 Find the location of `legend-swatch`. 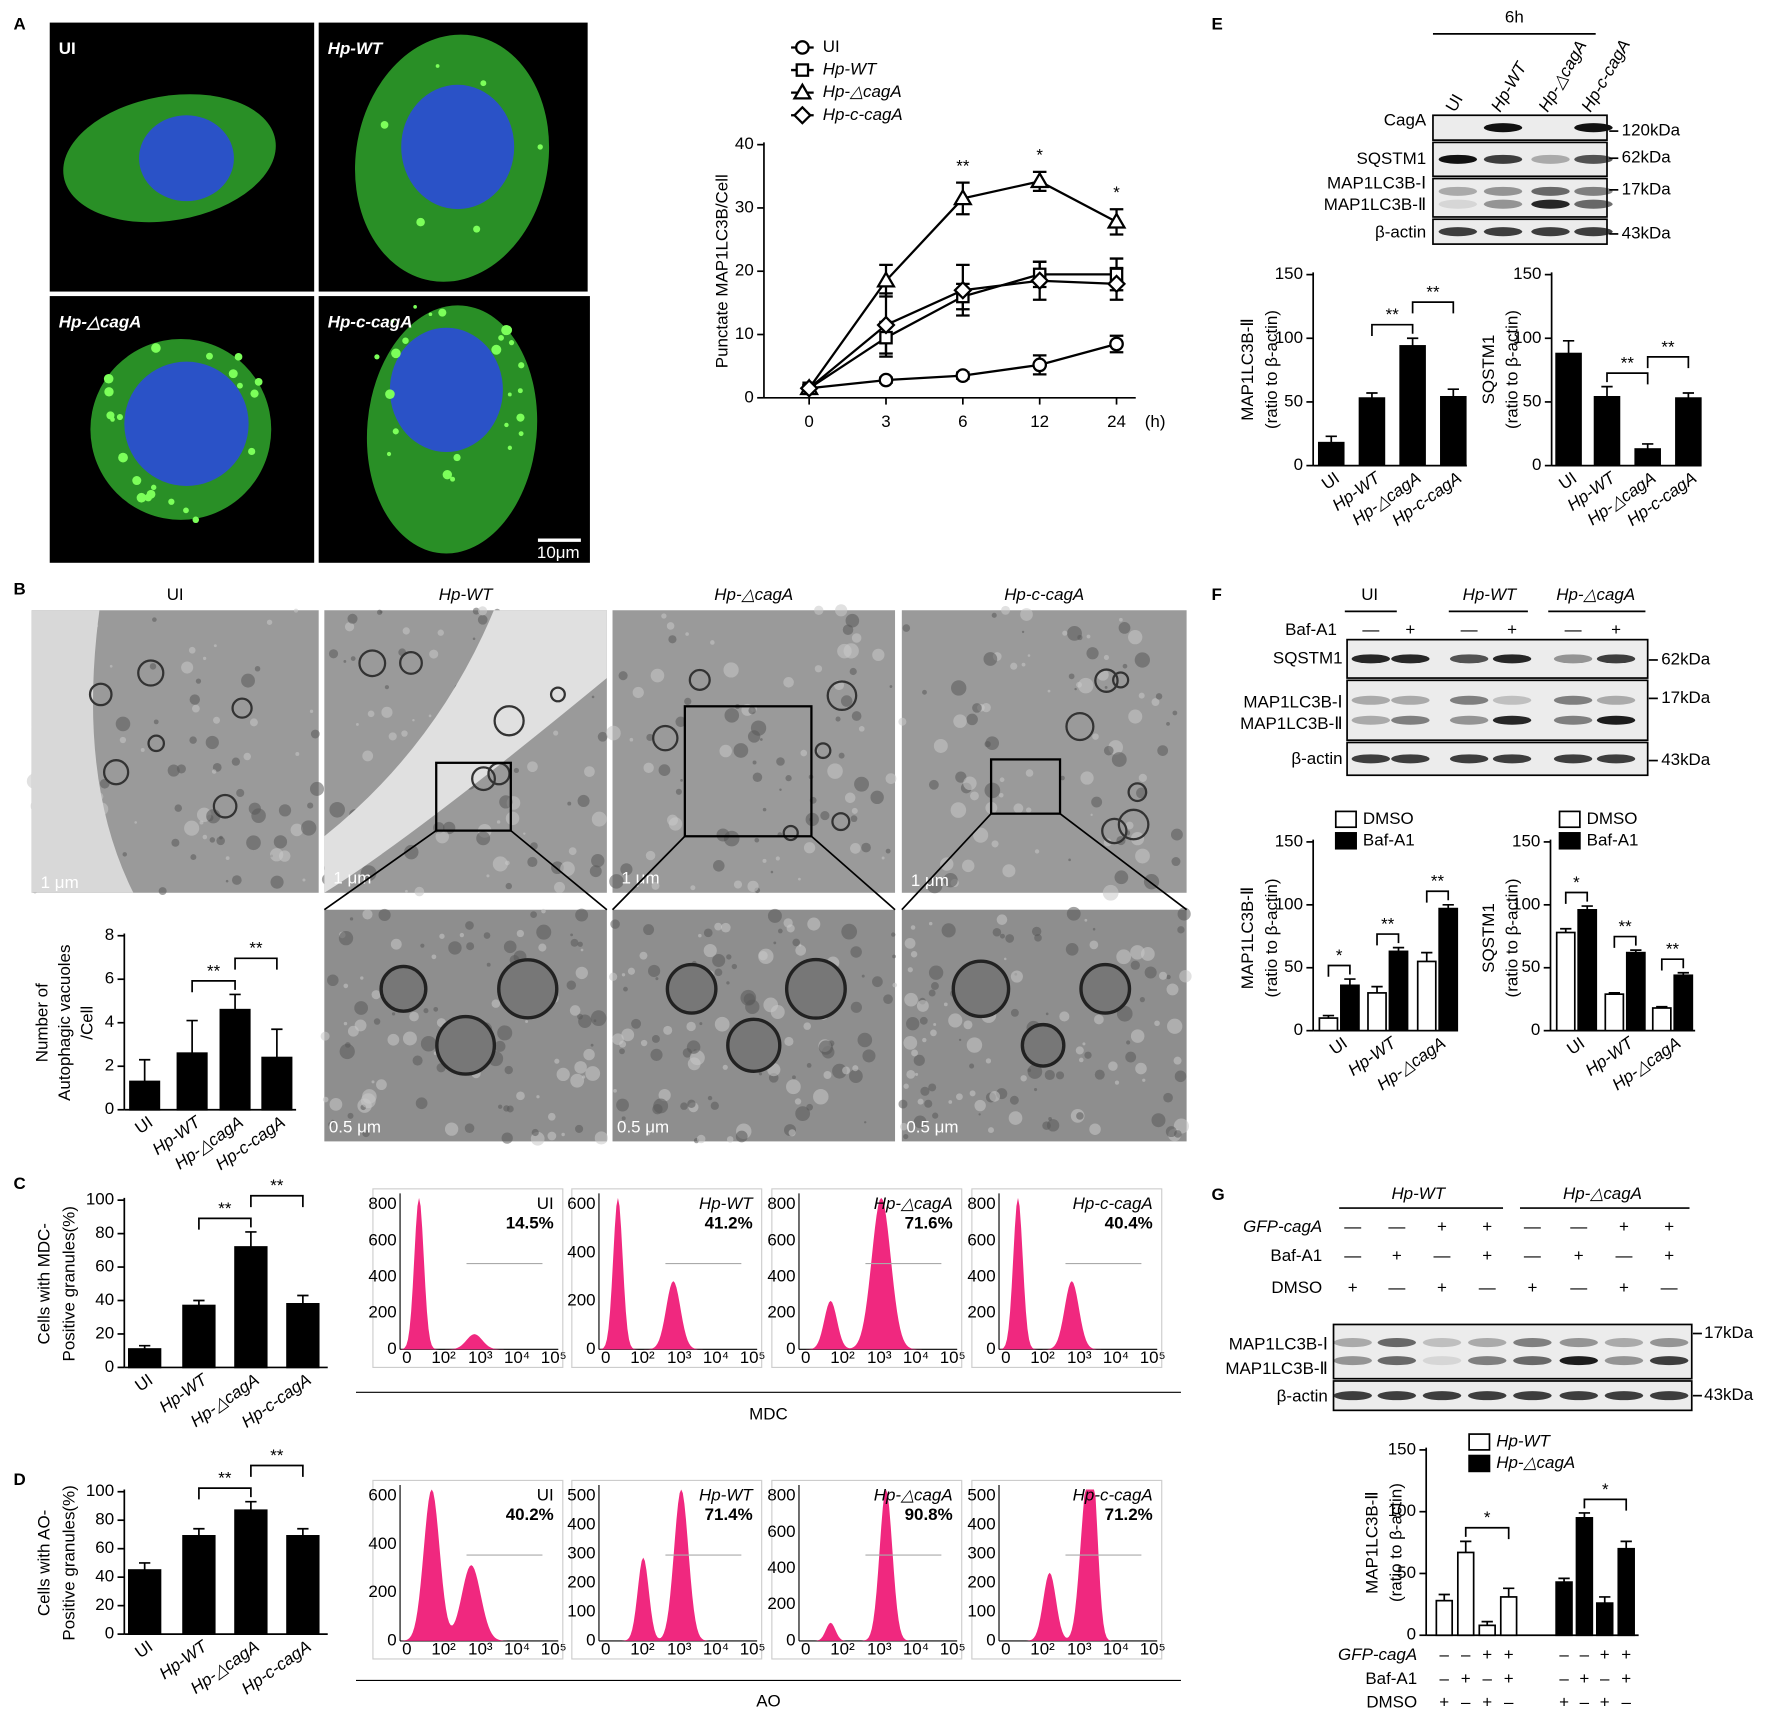

legend-swatch is located at coordinates (1345, 819).